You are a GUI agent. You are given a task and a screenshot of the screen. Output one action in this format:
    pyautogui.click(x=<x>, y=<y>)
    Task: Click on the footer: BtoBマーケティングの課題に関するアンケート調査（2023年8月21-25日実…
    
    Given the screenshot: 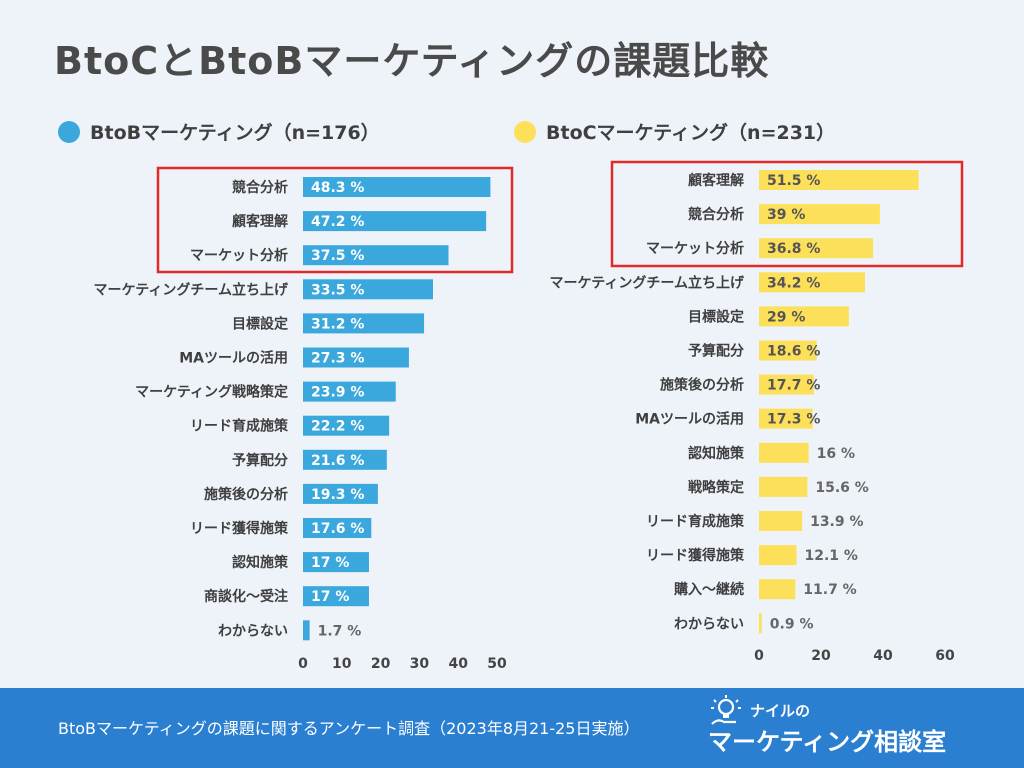 What is the action you would take?
    pyautogui.click(x=512, y=728)
    